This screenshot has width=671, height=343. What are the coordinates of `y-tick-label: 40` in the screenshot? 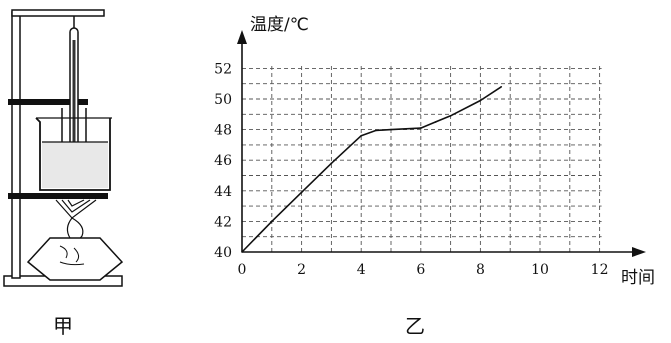 It's located at (223, 253).